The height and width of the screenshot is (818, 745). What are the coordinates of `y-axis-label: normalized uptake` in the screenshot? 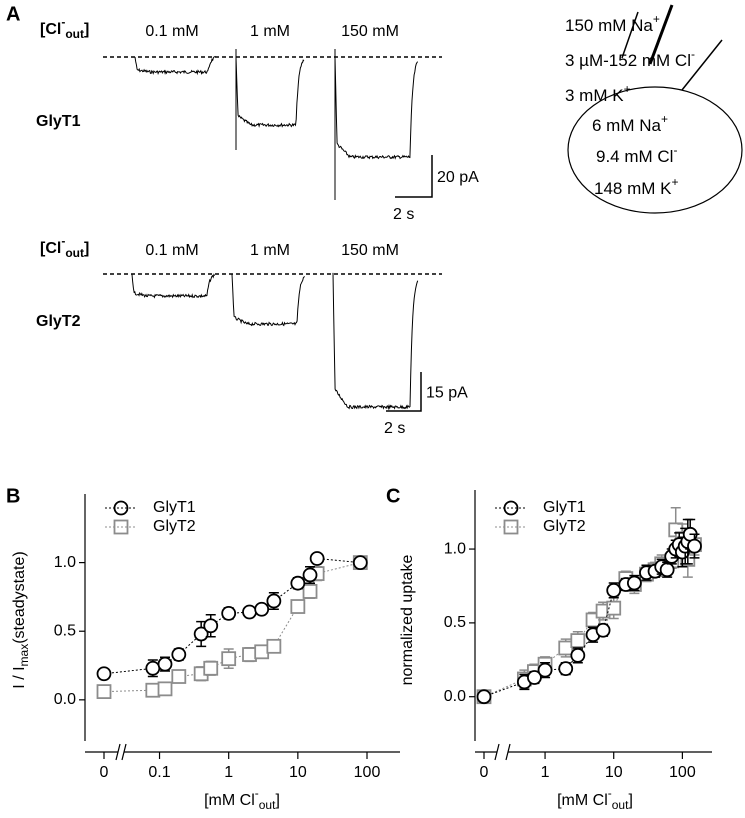 It's located at (407, 620).